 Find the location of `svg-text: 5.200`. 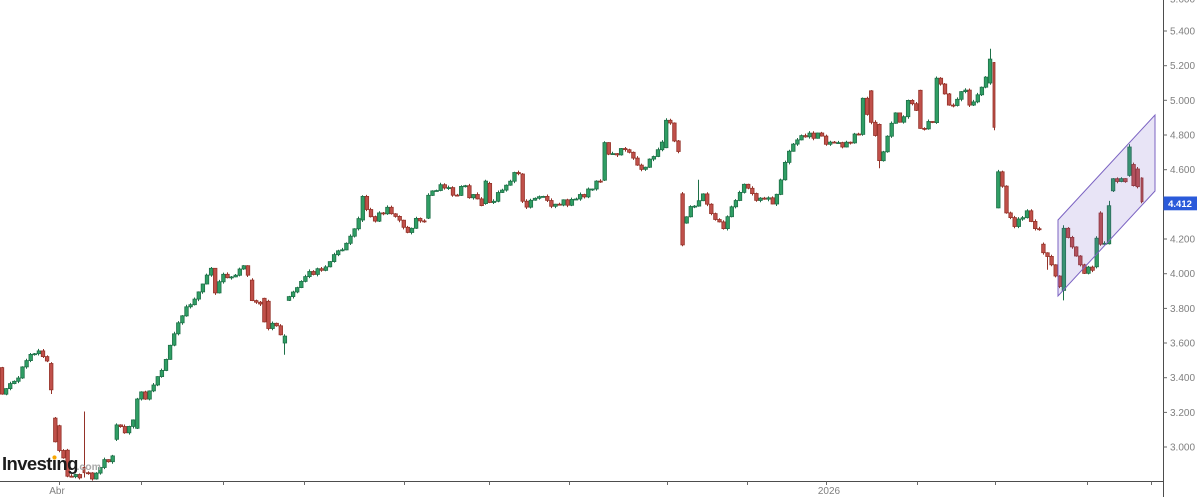

svg-text: 5.200 is located at coordinates (1182, 66).